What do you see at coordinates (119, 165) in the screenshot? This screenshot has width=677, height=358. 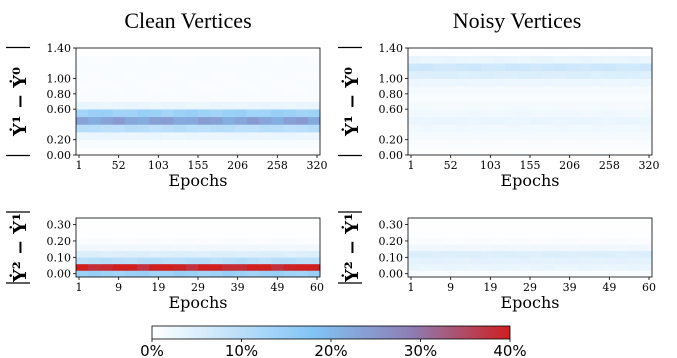 I see `x-tick-label: 52` at bounding box center [119, 165].